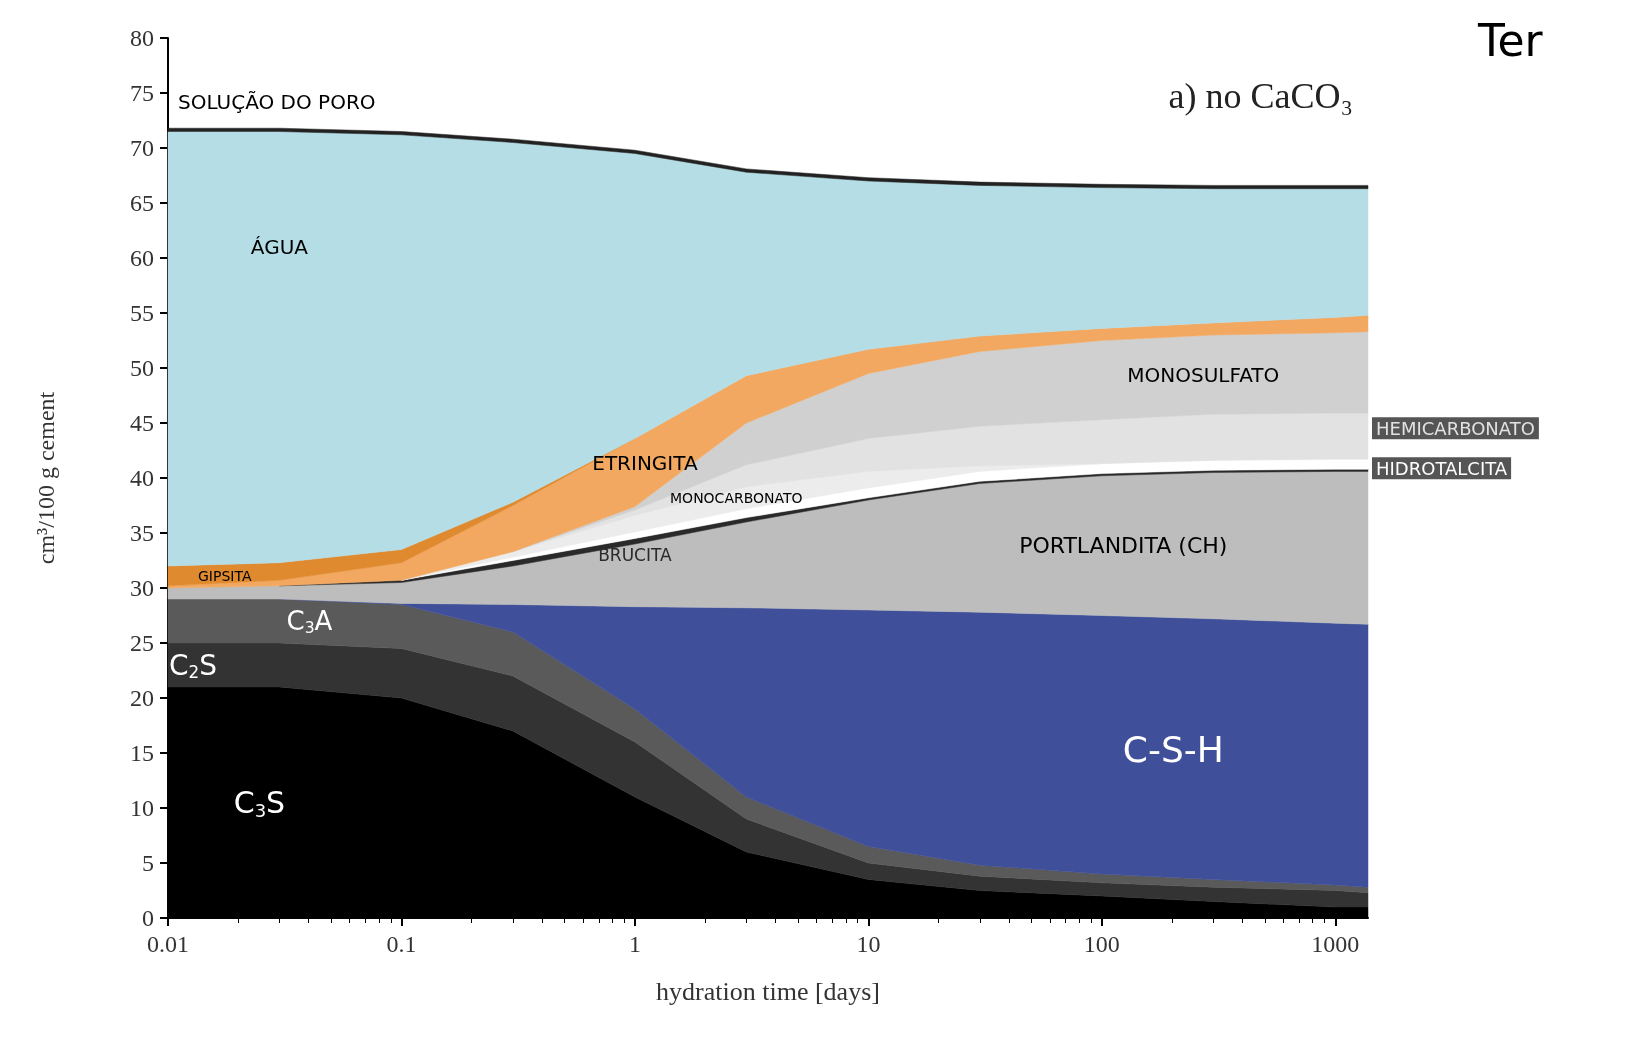 The image size is (1637, 1046). What do you see at coordinates (142, 258) in the screenshot?
I see `y-tick-label: 60` at bounding box center [142, 258].